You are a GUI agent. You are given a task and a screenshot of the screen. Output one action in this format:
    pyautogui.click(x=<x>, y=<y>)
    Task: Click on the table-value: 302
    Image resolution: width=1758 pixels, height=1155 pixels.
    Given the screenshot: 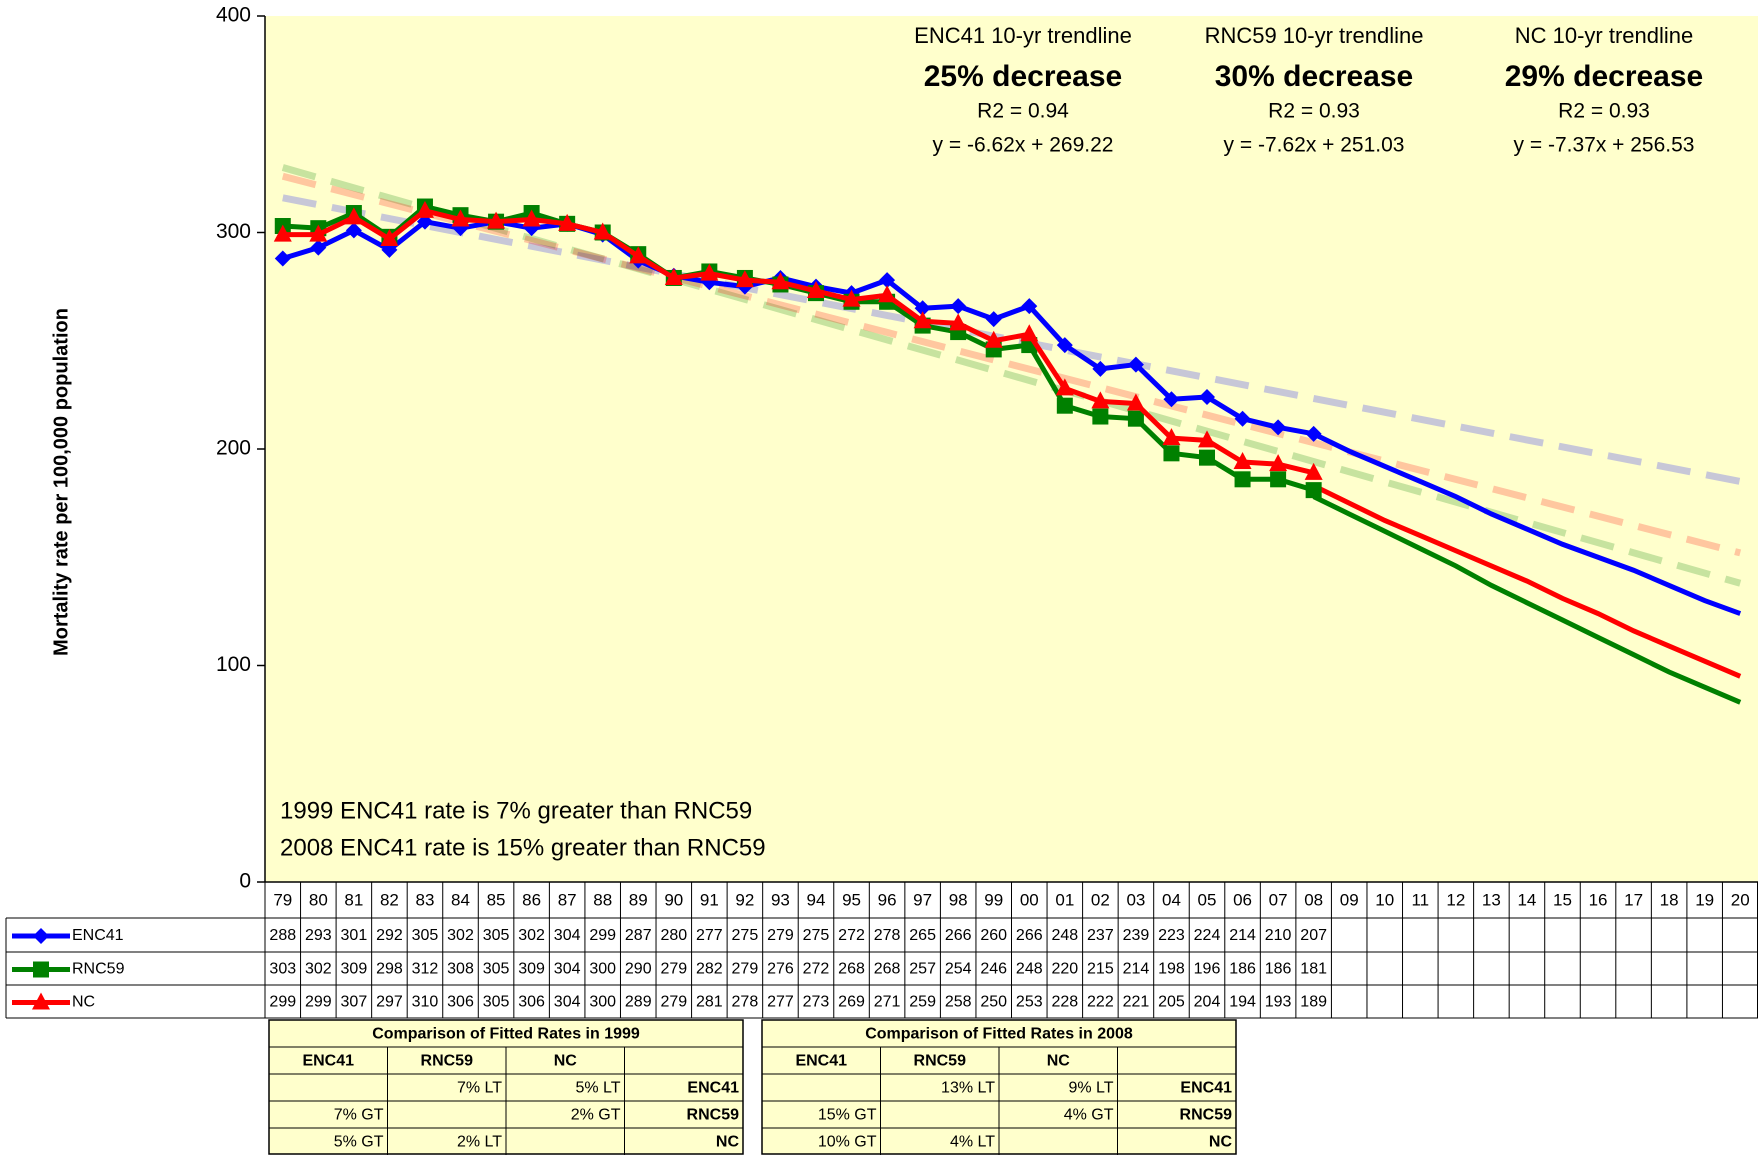 What is the action you would take?
    pyautogui.click(x=318, y=969)
    